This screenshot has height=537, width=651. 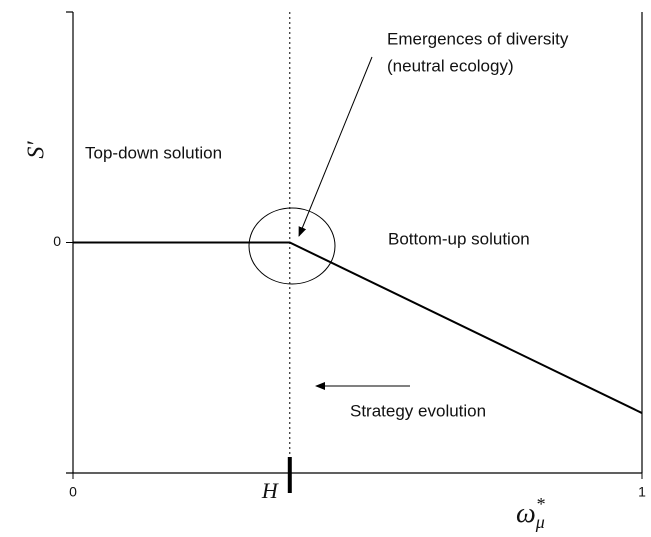 I want to click on y-tick-label: 0, so click(x=57, y=241).